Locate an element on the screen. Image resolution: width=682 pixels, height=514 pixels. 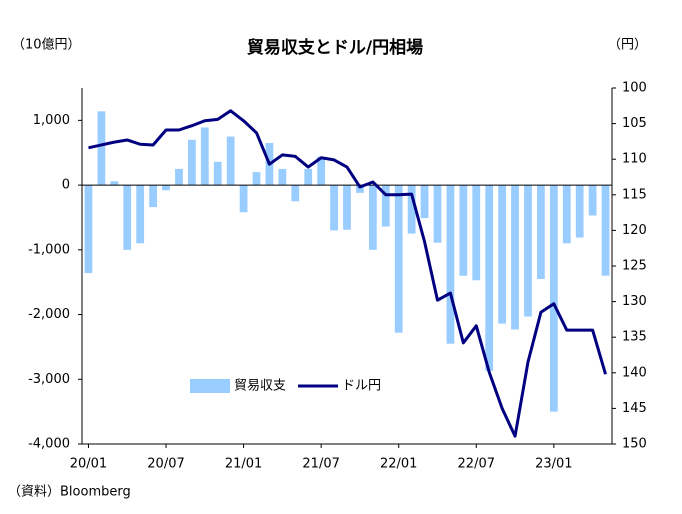
x-tick-label: 21/01 is located at coordinates (243, 464).